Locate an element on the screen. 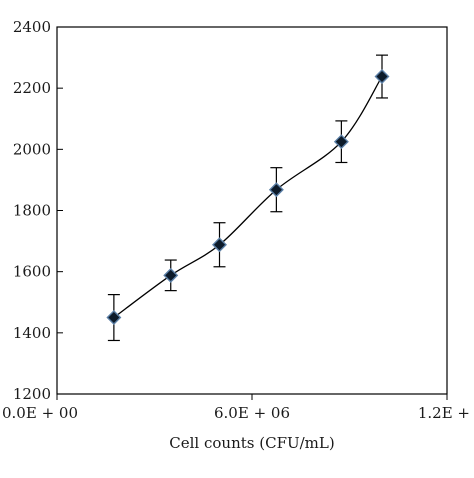 The height and width of the screenshot is (478, 474). y-tick-label: 1400 is located at coordinates (32, 333).